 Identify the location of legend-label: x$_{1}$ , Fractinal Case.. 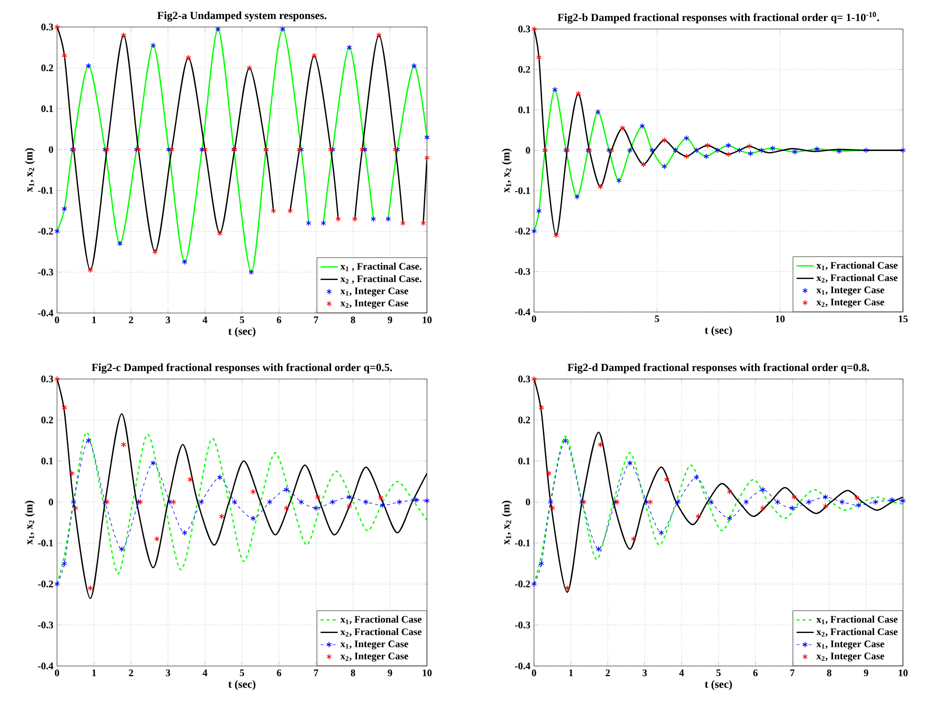
(381, 267).